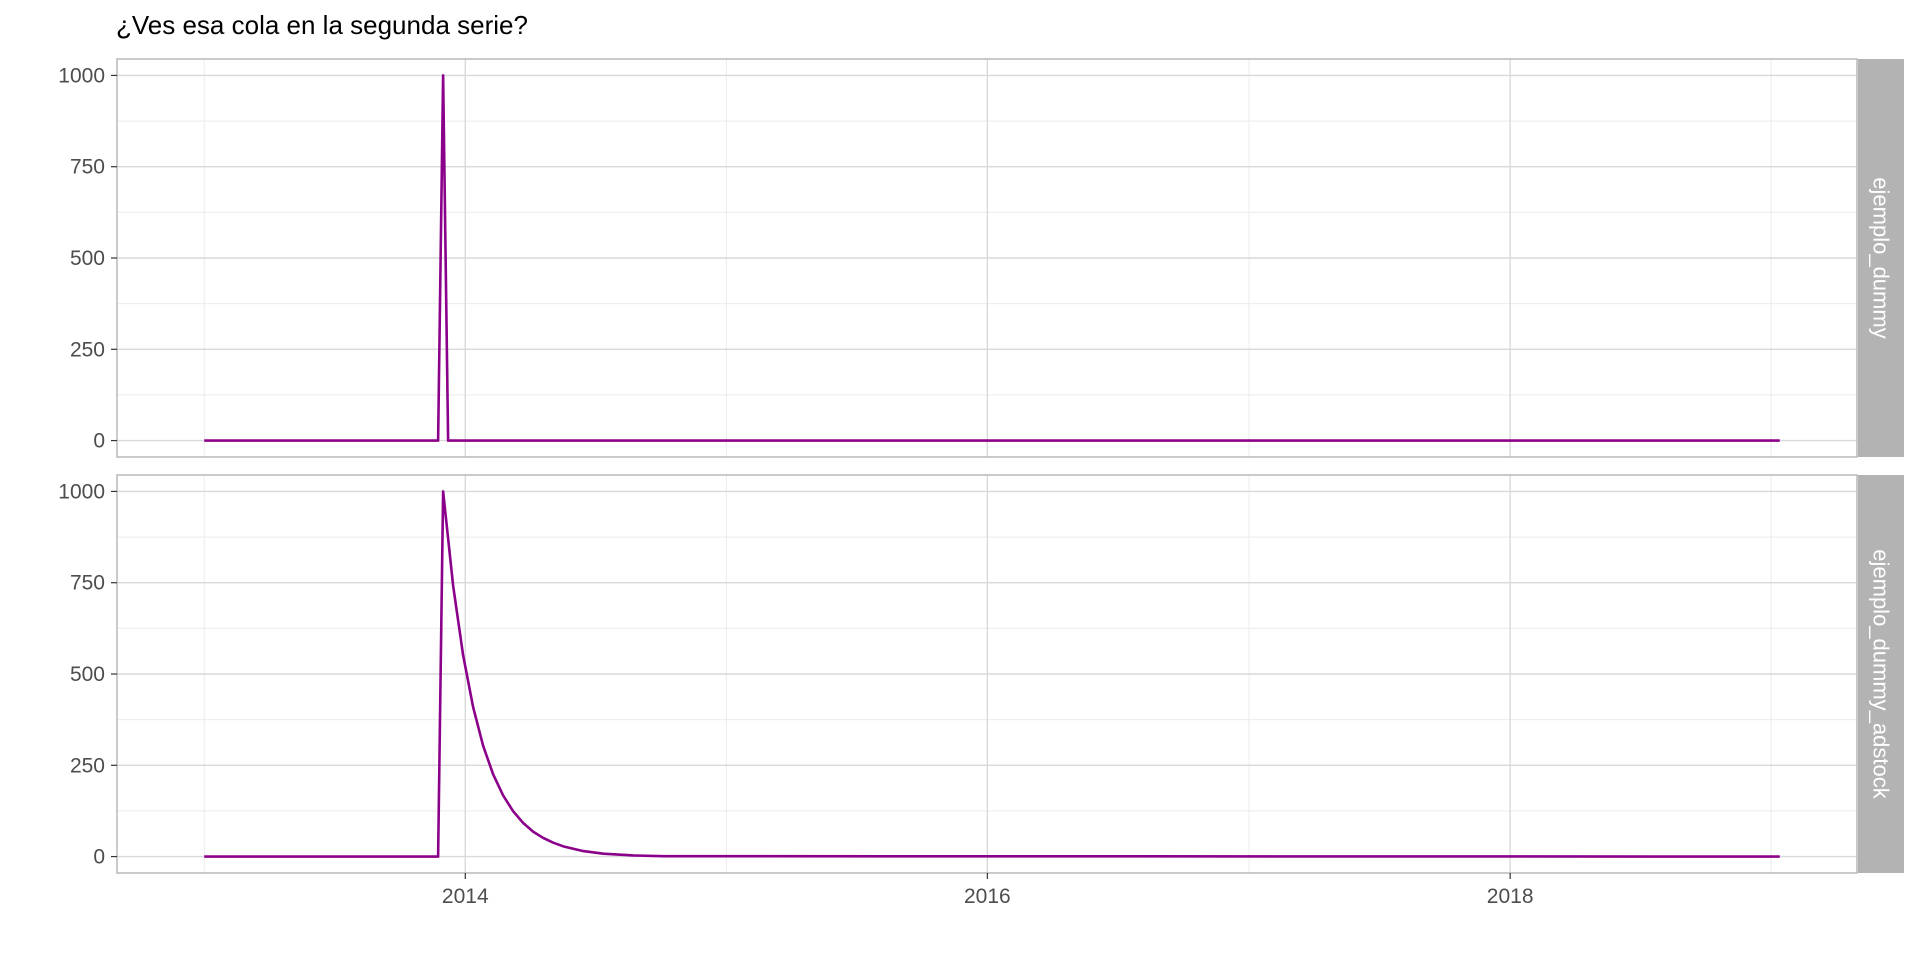 This screenshot has width=1920, height=960. I want to click on chart-title: ¿Ves esa cola en la segunda serie?, so click(322, 25).